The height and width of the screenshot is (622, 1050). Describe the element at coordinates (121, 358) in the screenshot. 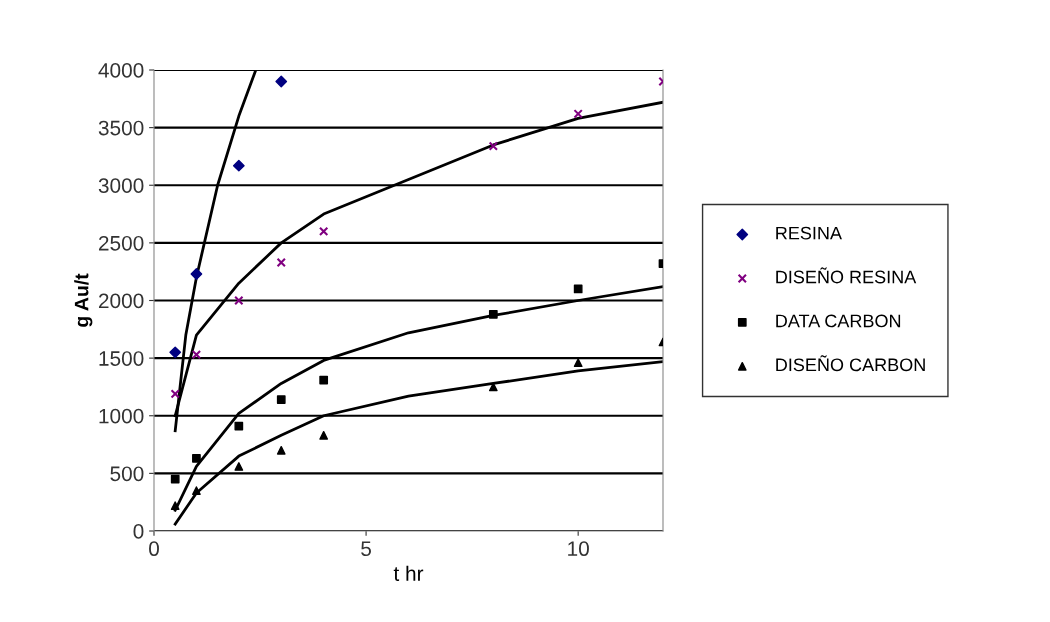

I see `y-tick-label: 1500` at that location.